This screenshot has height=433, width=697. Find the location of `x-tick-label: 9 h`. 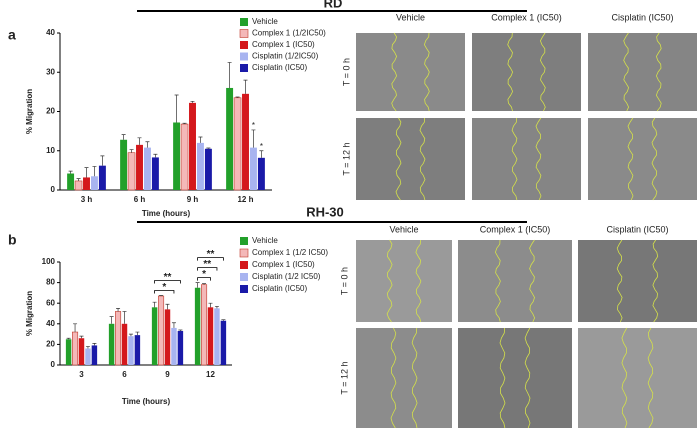

x-tick-label: 9 h is located at coordinates (193, 199).